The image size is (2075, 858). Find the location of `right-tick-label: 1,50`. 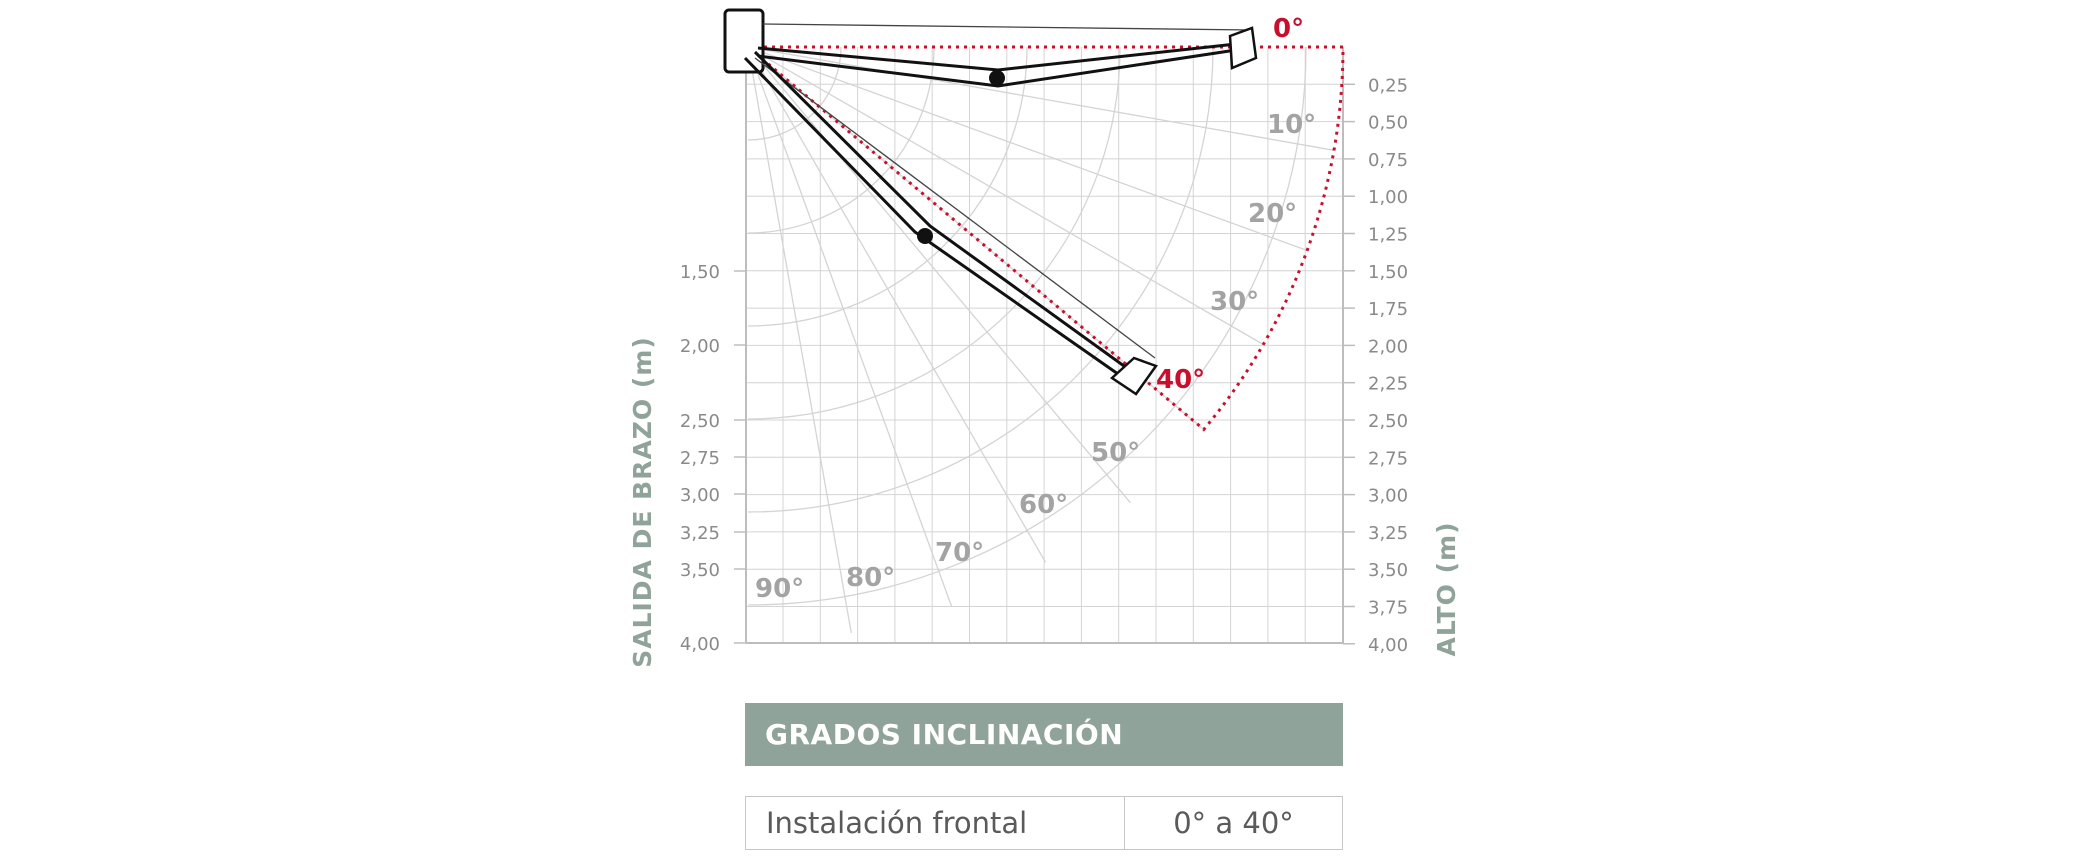

right-tick-label: 1,50 is located at coordinates (1388, 272).